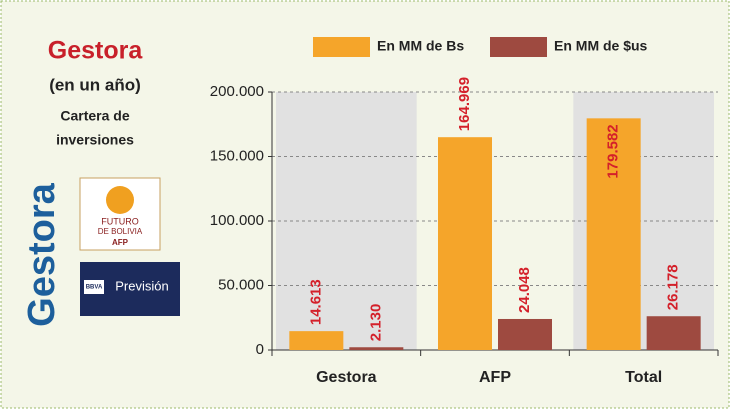 The image size is (730, 409). Describe the element at coordinates (346, 377) in the screenshot. I see `x-tick-label: Gestora` at that location.